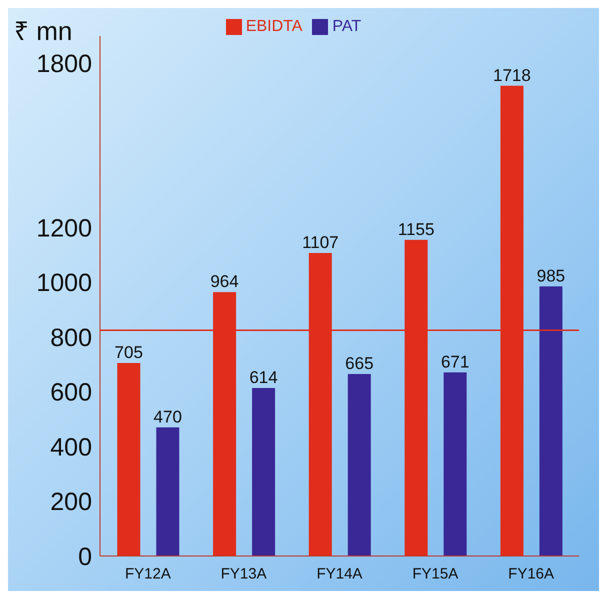 The width and height of the screenshot is (607, 599). What do you see at coordinates (168, 416) in the screenshot?
I see `data-label: 470` at bounding box center [168, 416].